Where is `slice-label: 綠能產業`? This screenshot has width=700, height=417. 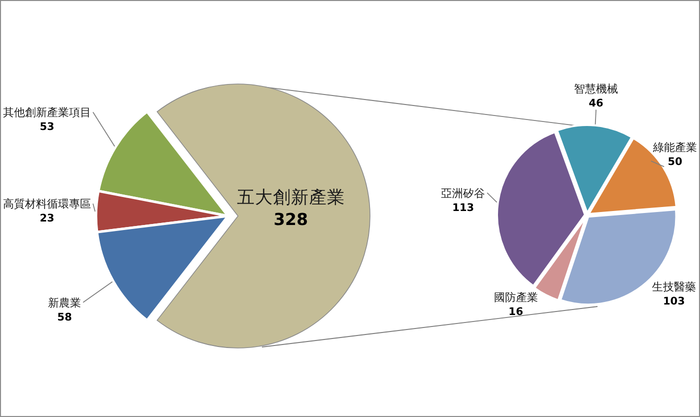 slice-label: 綠能產業 is located at coordinates (674, 147).